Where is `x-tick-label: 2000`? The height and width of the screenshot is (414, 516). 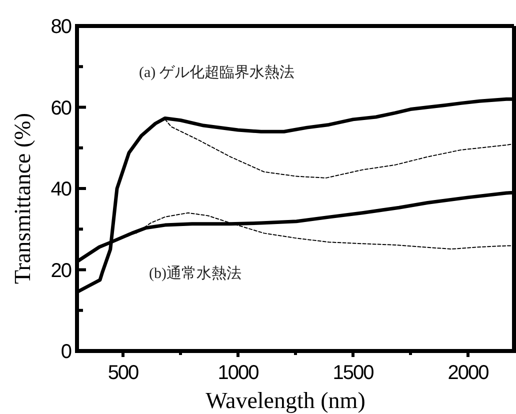
x-tick-label: 2000 is located at coordinates (469, 373).